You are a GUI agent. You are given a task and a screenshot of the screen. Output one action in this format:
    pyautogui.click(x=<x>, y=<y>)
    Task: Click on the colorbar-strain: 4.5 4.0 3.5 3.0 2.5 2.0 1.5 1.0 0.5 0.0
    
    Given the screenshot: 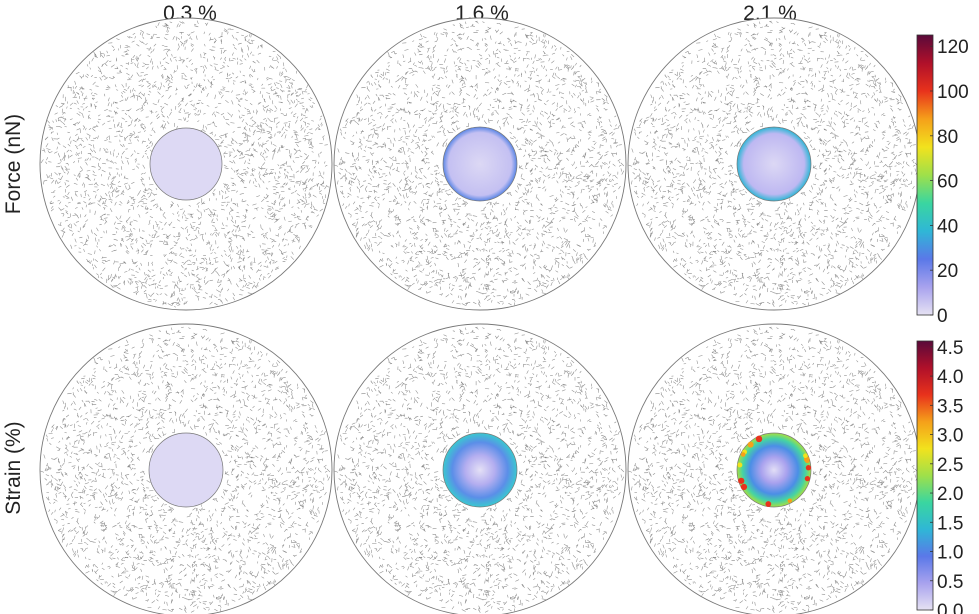 What is the action you would take?
    pyautogui.click(x=939, y=476)
    